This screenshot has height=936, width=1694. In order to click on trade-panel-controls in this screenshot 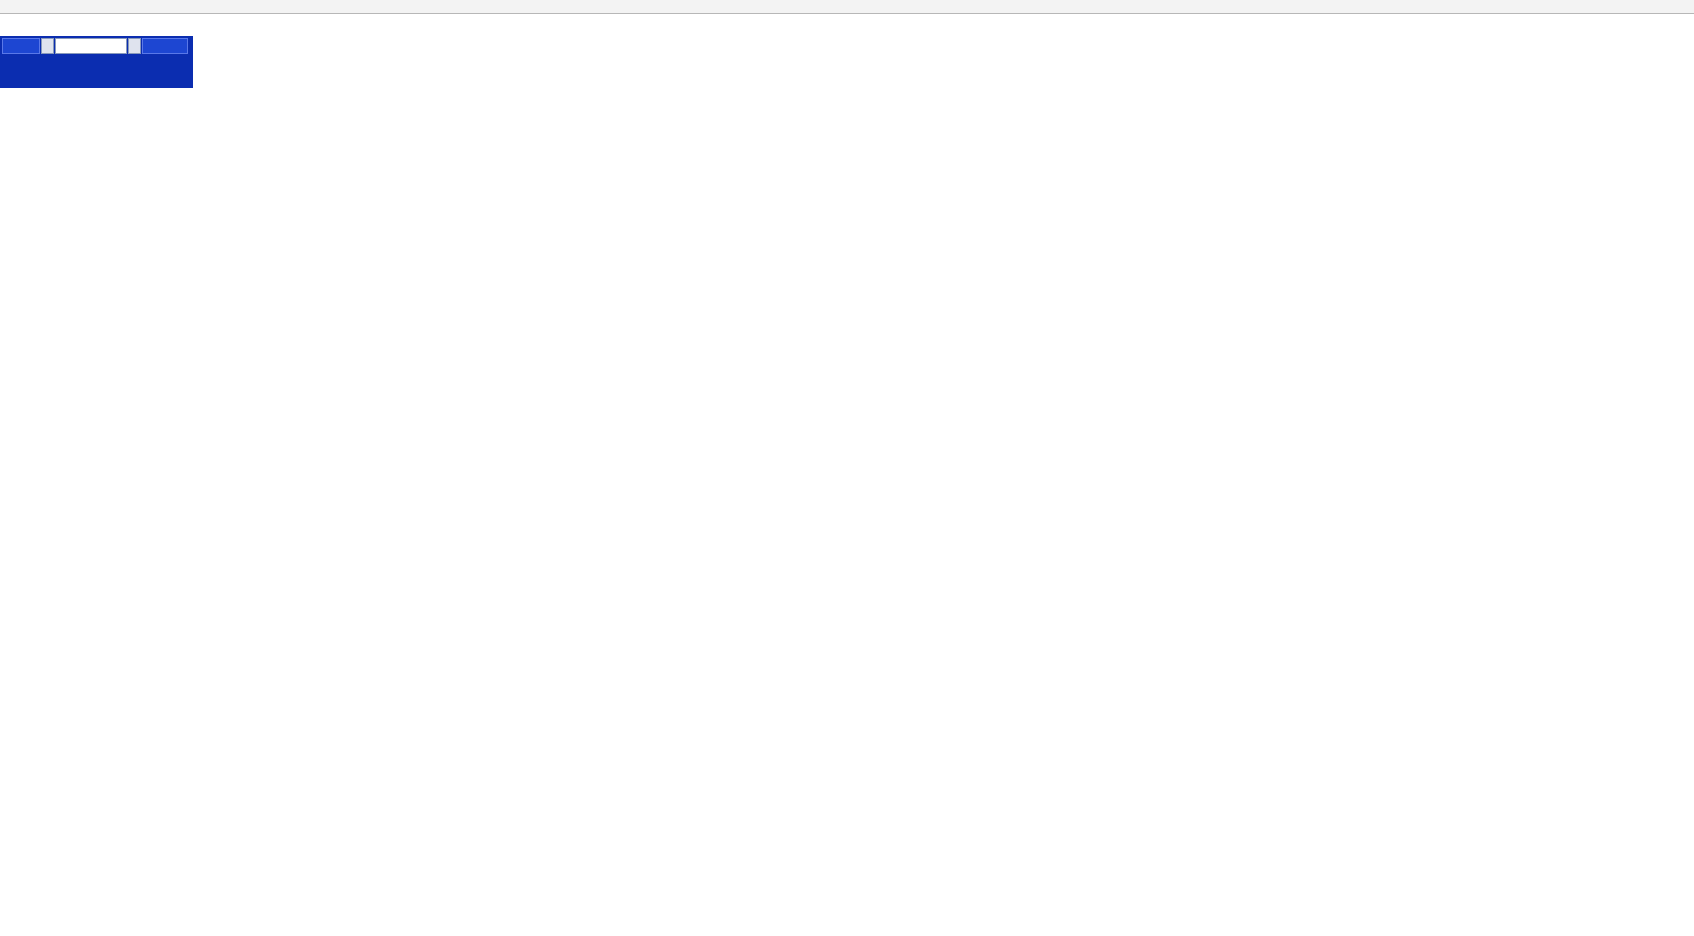, I will do `click(96, 46)`.